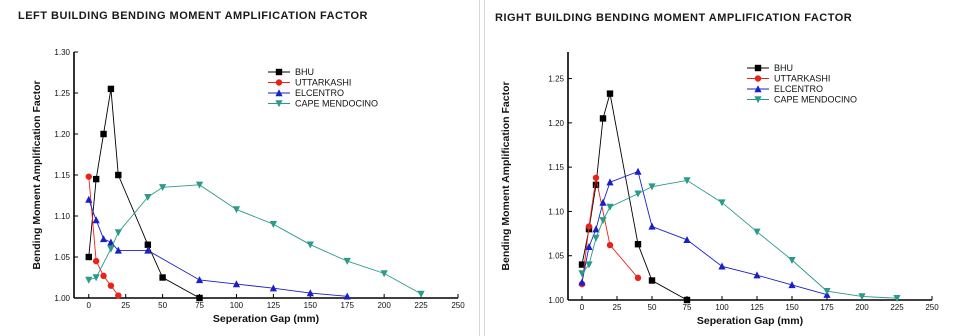  I want to click on left-chart-x-tick-label: 75, so click(199, 305).